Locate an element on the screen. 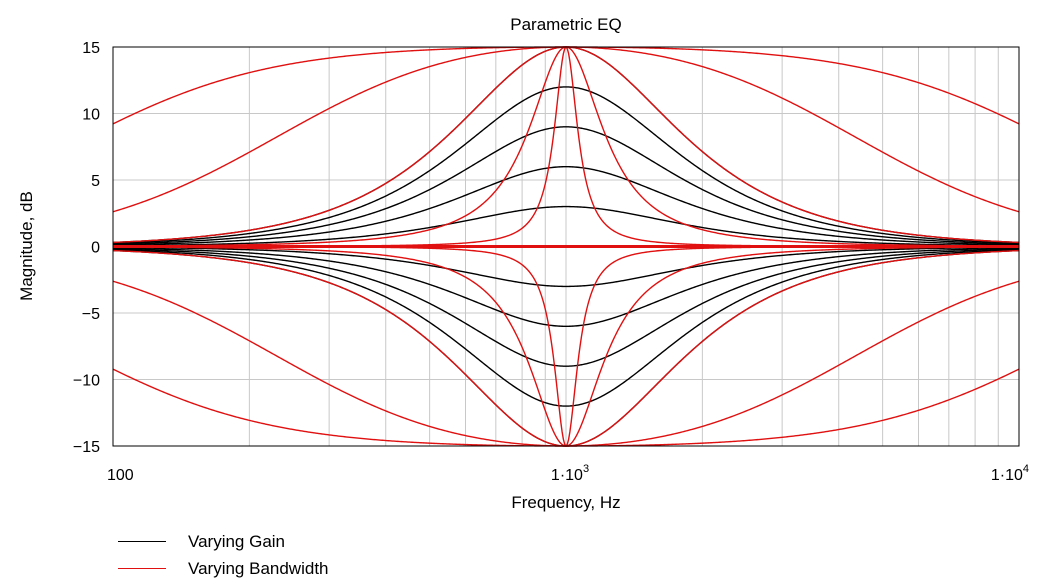  x-tick-label: 1·10³ is located at coordinates (570, 473).